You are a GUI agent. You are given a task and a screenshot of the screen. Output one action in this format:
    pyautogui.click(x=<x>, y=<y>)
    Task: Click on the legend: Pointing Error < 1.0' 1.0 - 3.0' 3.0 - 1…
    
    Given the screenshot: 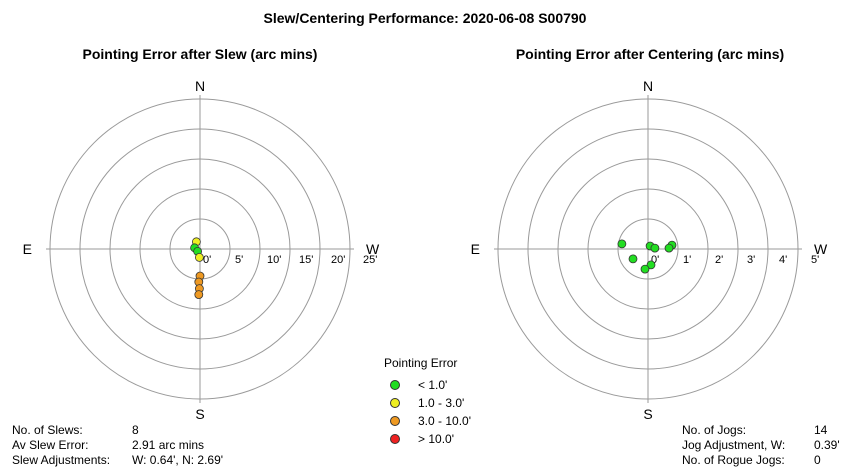 What is the action you would take?
    pyautogui.click(x=427, y=402)
    